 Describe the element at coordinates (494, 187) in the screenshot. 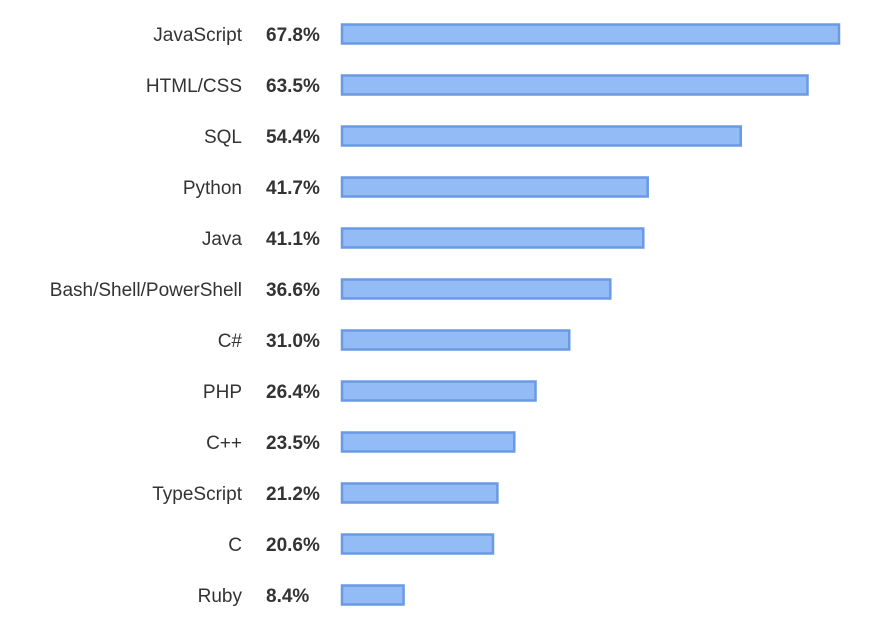

I see `bar-python` at that location.